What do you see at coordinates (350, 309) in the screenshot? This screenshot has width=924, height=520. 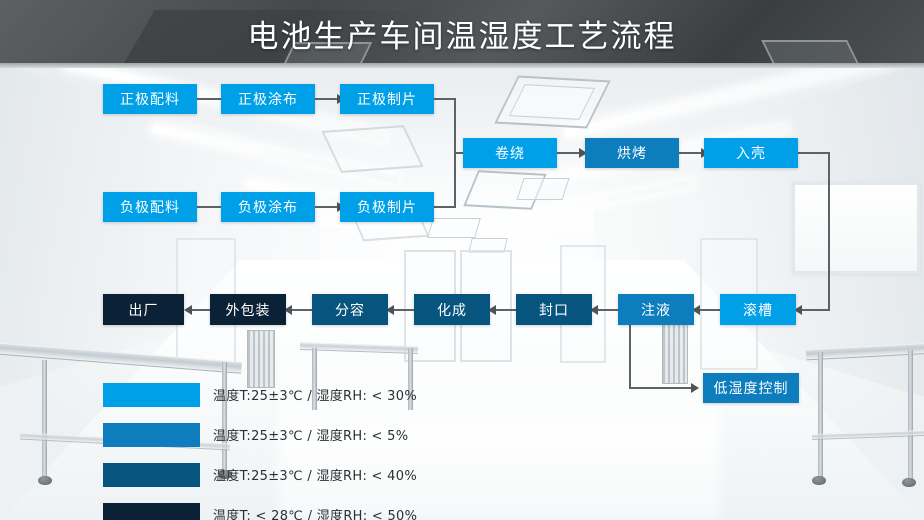 I see `node-grading: 分容` at bounding box center [350, 309].